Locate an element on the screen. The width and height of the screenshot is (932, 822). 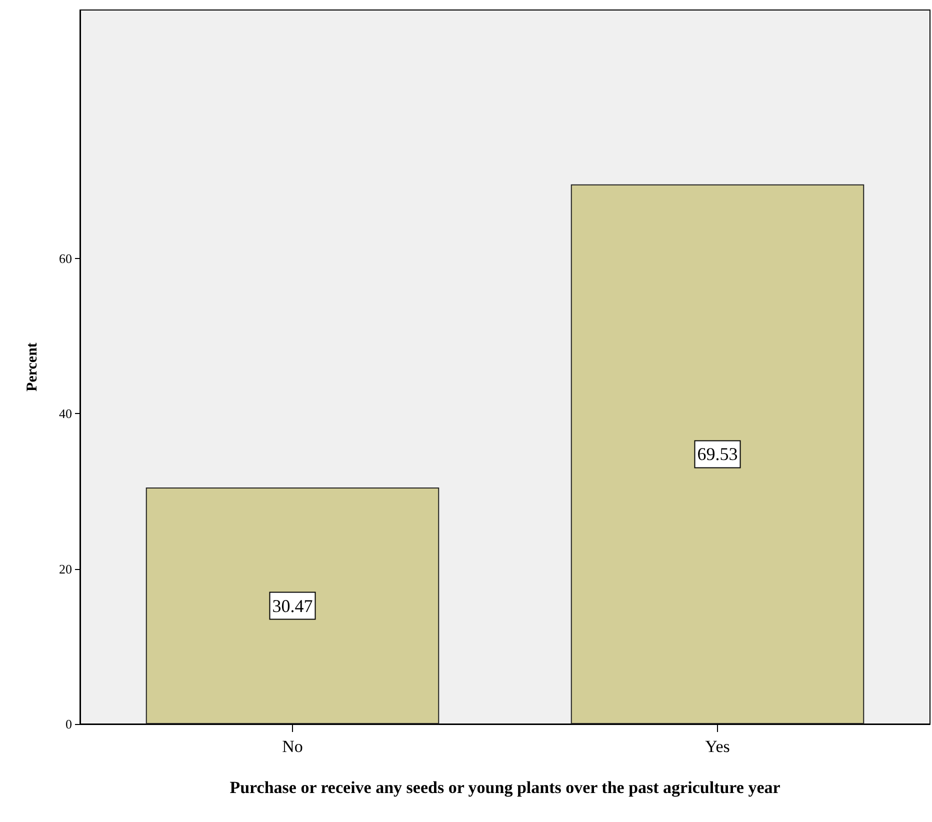
y-tick-label: 0 is located at coordinates (69, 724).